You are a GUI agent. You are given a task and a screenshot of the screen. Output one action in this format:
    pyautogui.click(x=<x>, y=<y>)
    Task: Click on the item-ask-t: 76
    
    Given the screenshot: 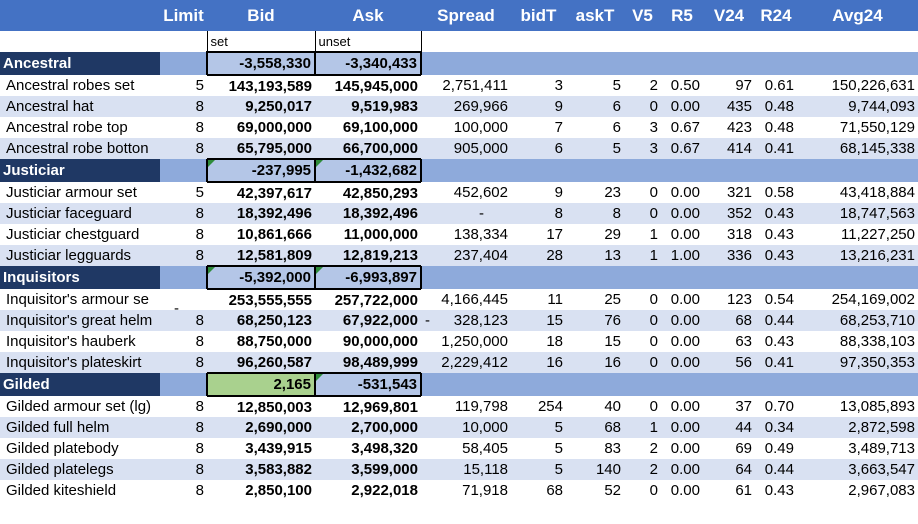 What is the action you would take?
    pyautogui.click(x=595, y=320)
    